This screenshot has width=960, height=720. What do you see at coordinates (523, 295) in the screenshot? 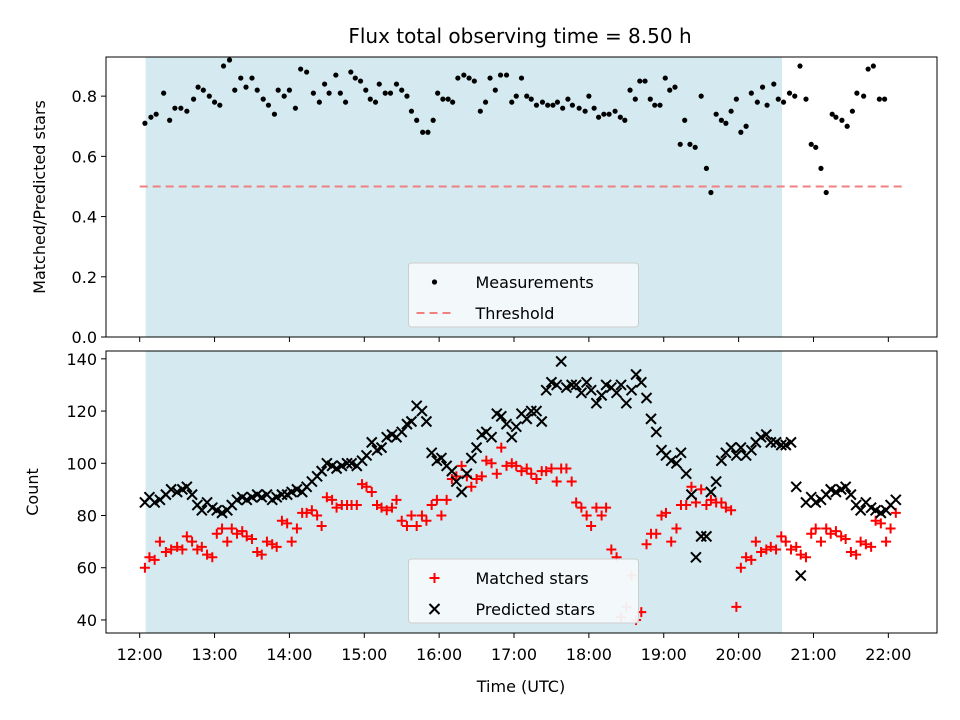
I see `ratio-legend: Measurements Threshold` at bounding box center [523, 295].